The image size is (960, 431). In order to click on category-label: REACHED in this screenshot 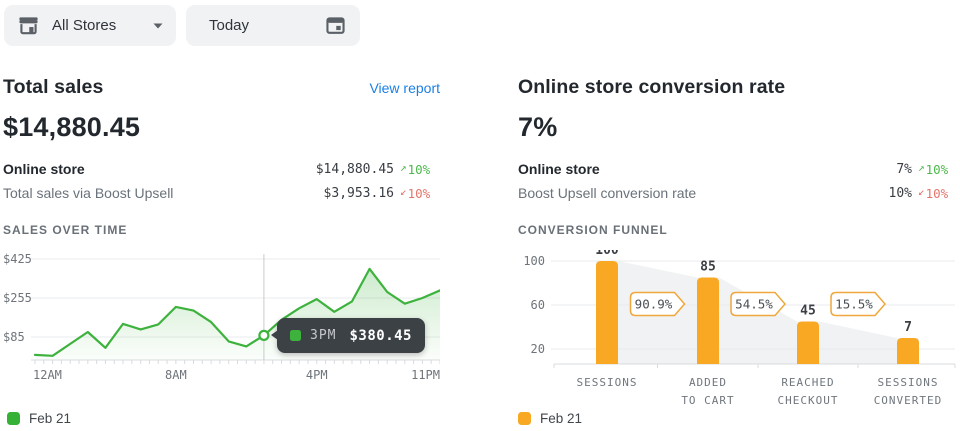, I will do `click(807, 382)`.